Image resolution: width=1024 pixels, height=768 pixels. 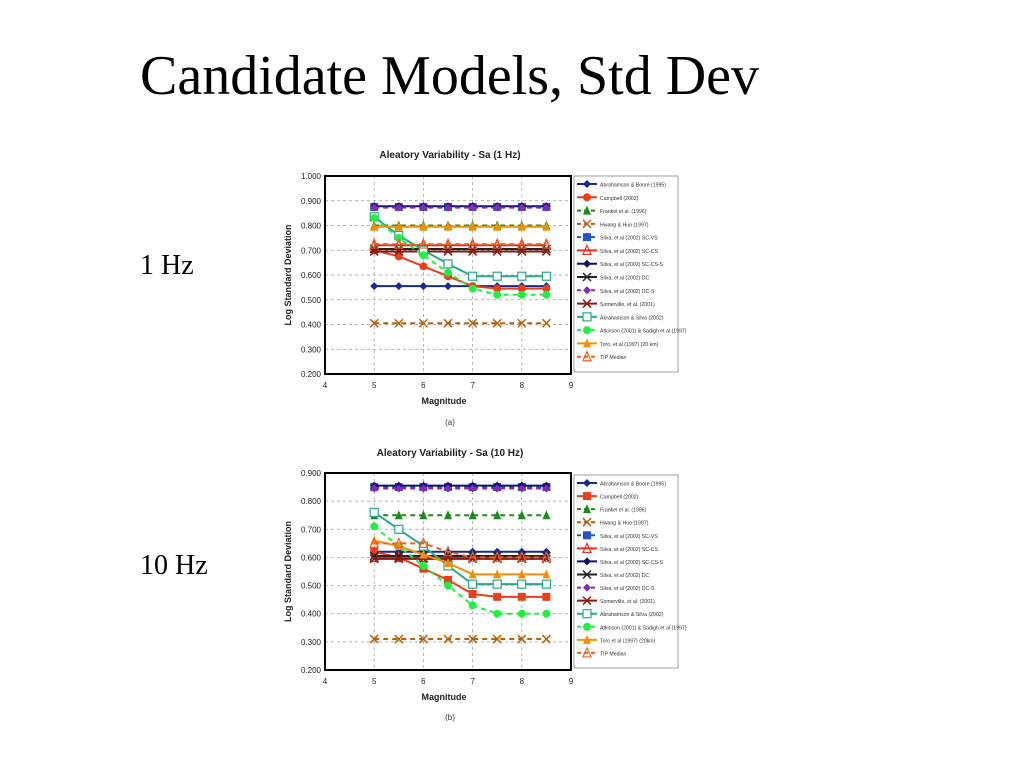 I want to click on legend-item: Somerville, et al. (2001), so click(x=616, y=601).